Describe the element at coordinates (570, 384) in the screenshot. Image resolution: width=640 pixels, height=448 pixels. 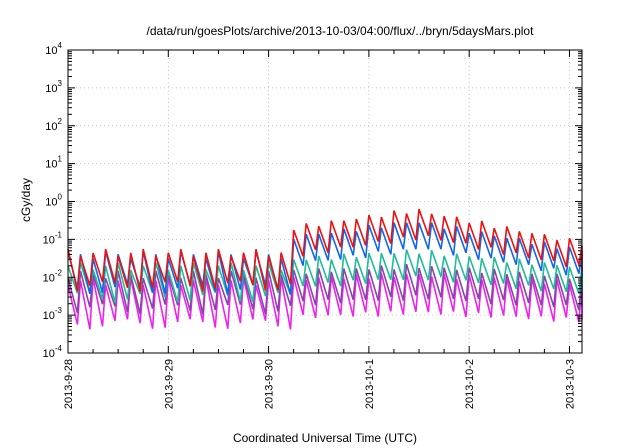
I see `x-tick-label: 2013-10-3` at that location.